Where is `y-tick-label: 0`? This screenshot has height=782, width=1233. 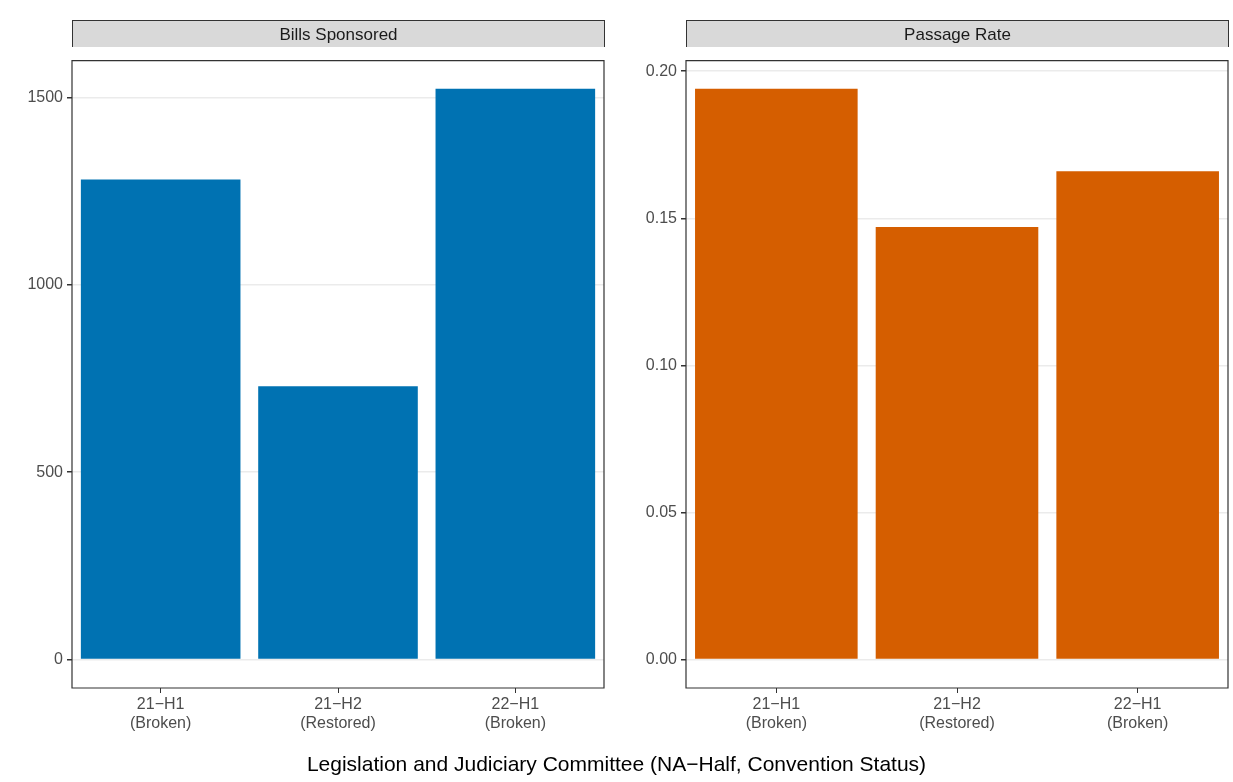
y-tick-label: 0 is located at coordinates (59, 658).